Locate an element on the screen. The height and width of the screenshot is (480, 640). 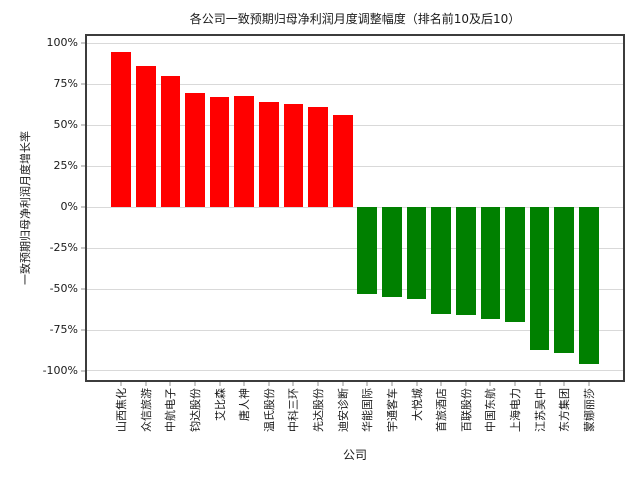
x-tick-label: 中科三环 is located at coordinates (294, 410).